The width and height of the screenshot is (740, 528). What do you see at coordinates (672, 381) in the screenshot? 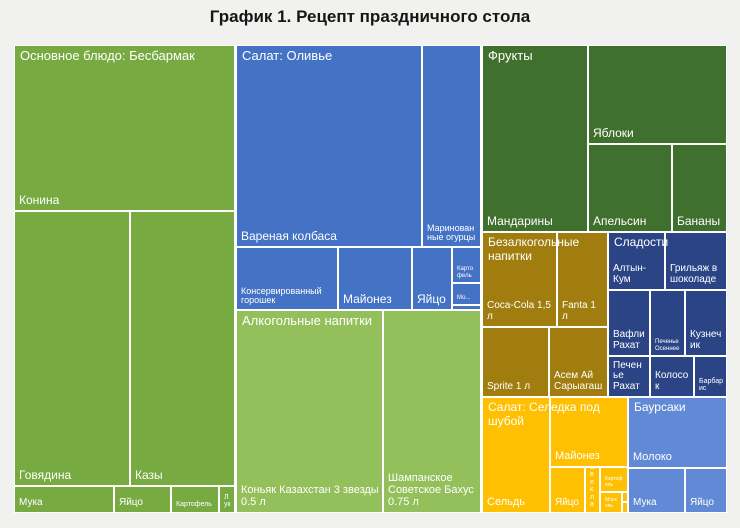
I see `cell-label: Колосок` at bounding box center [672, 381].